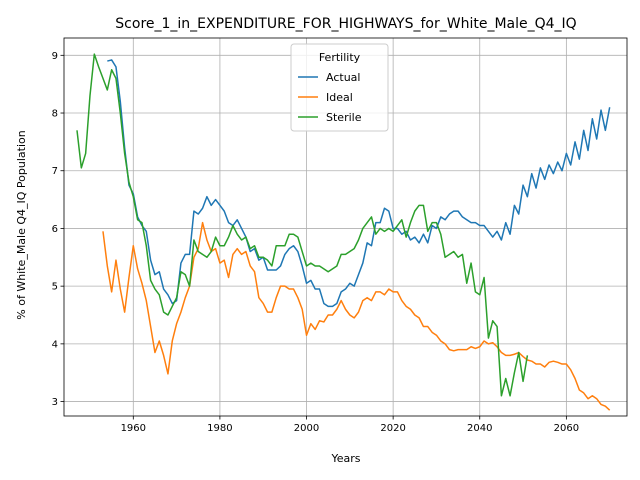 This screenshot has height=480, width=640. Describe the element at coordinates (479, 428) in the screenshot. I see `x-tick-label: 2040` at that location.